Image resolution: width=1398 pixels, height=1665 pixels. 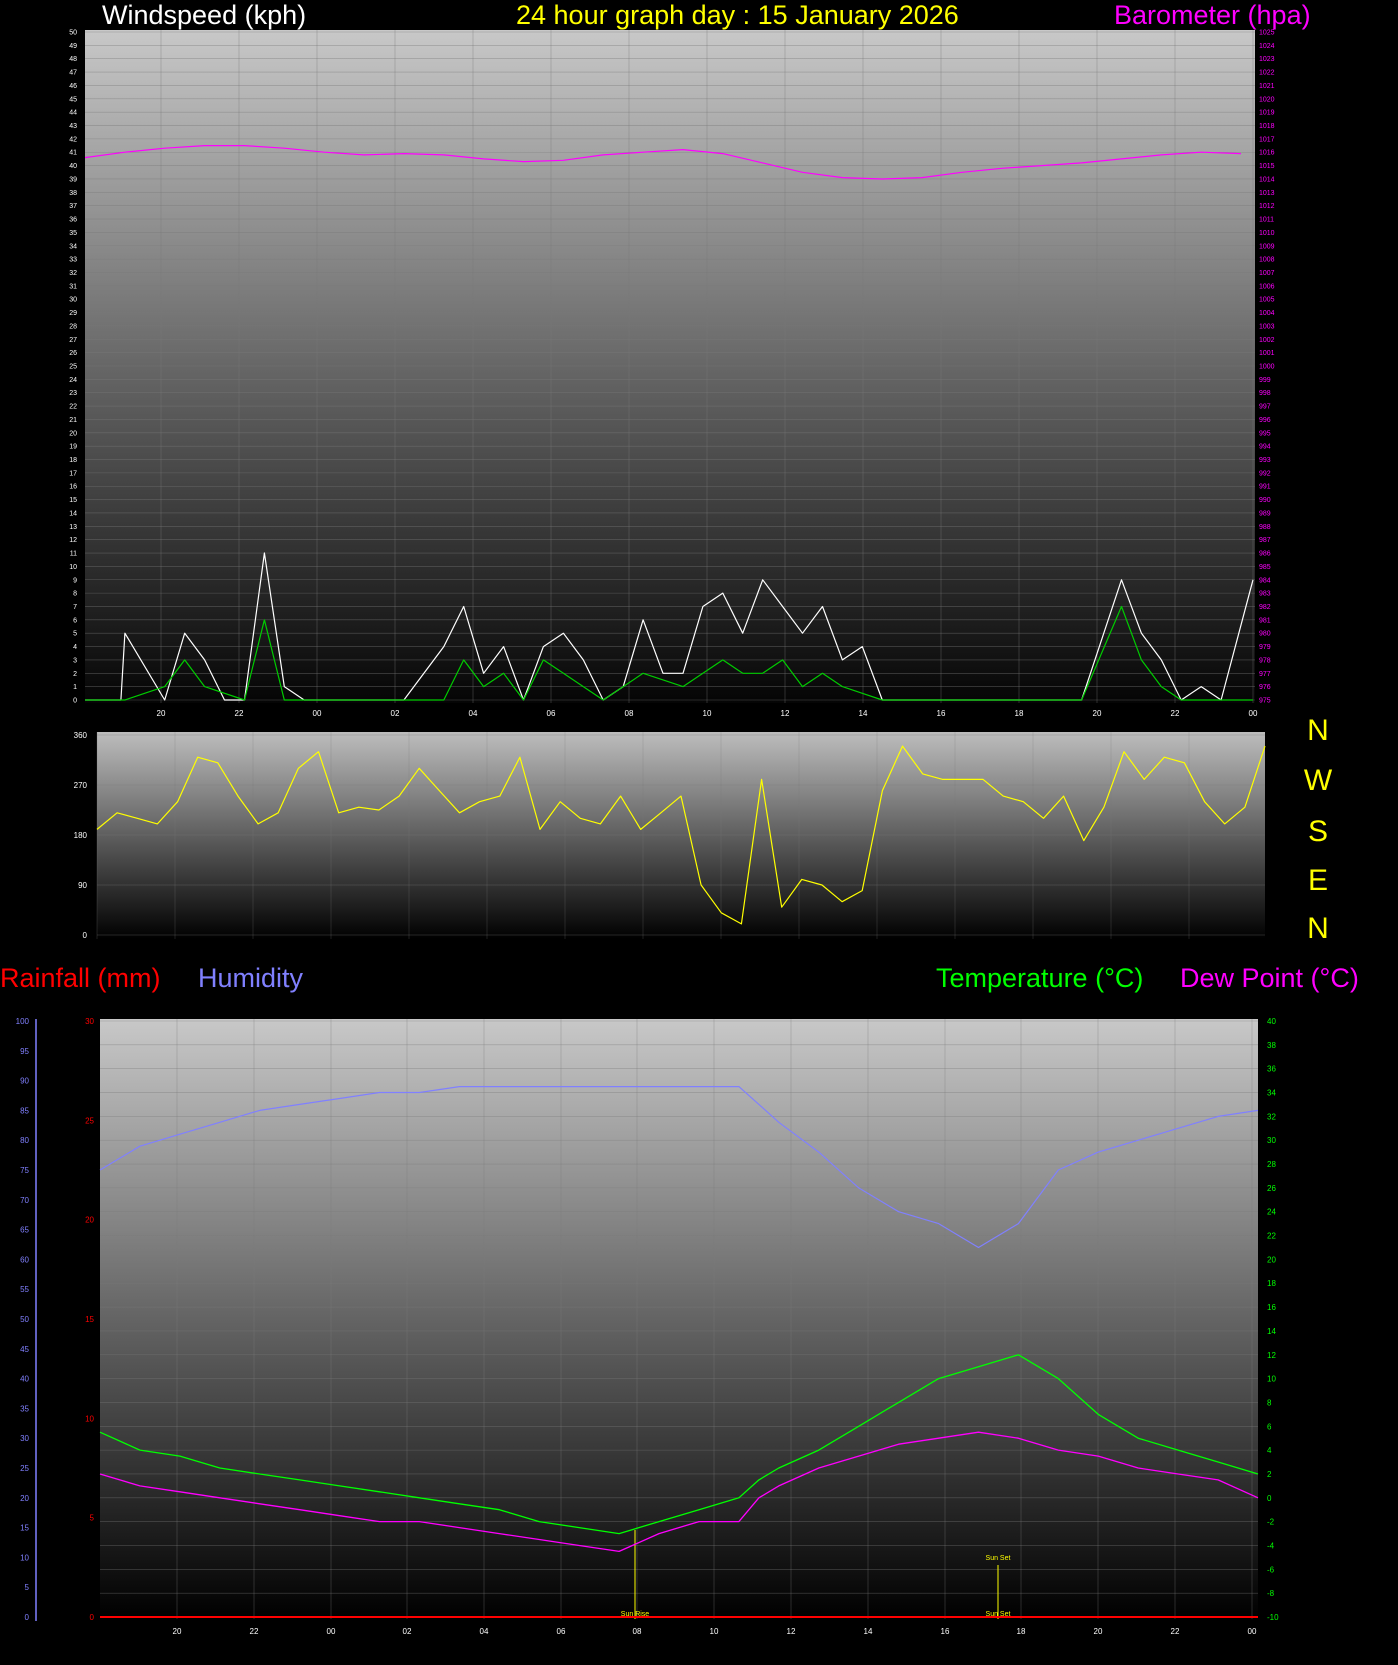 I want to click on wind-tick-label: 2, so click(x=75, y=674).